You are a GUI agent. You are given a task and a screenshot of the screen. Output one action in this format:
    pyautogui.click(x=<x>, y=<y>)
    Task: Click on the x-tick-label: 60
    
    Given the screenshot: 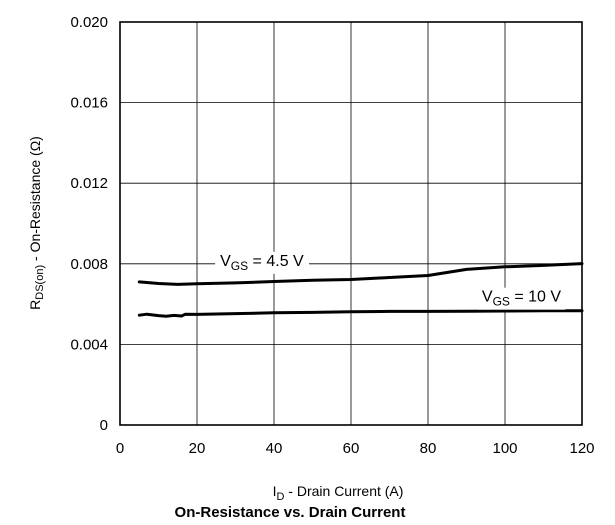 What is the action you would take?
    pyautogui.click(x=351, y=448)
    